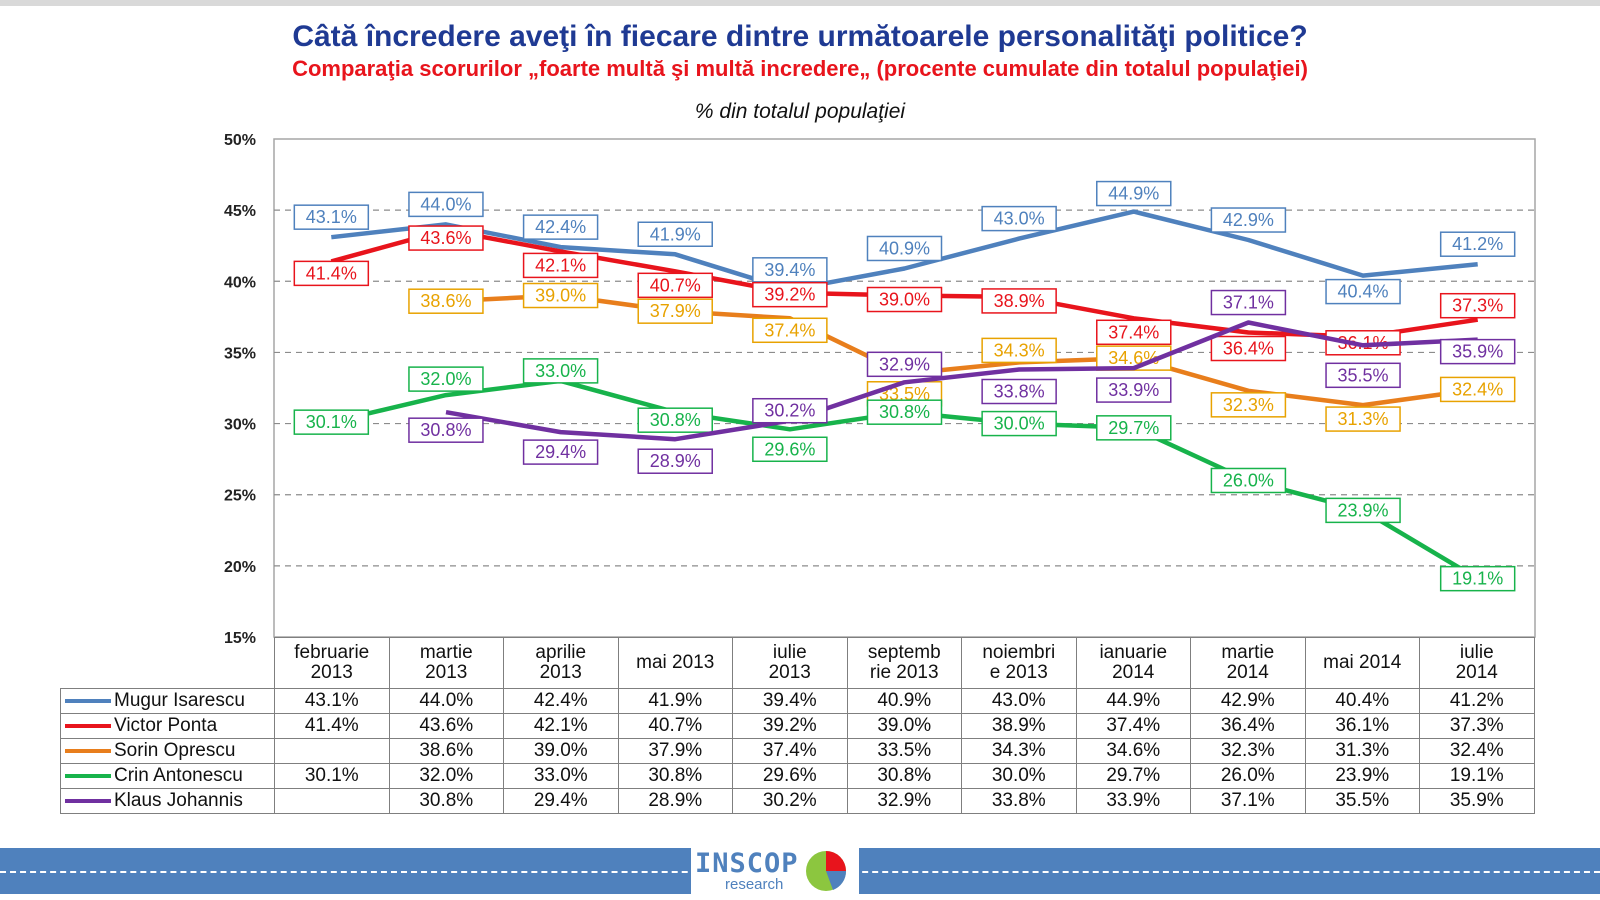 The image size is (1600, 900). Describe the element at coordinates (1019, 301) in the screenshot. I see `data-label: 38.9%` at that location.